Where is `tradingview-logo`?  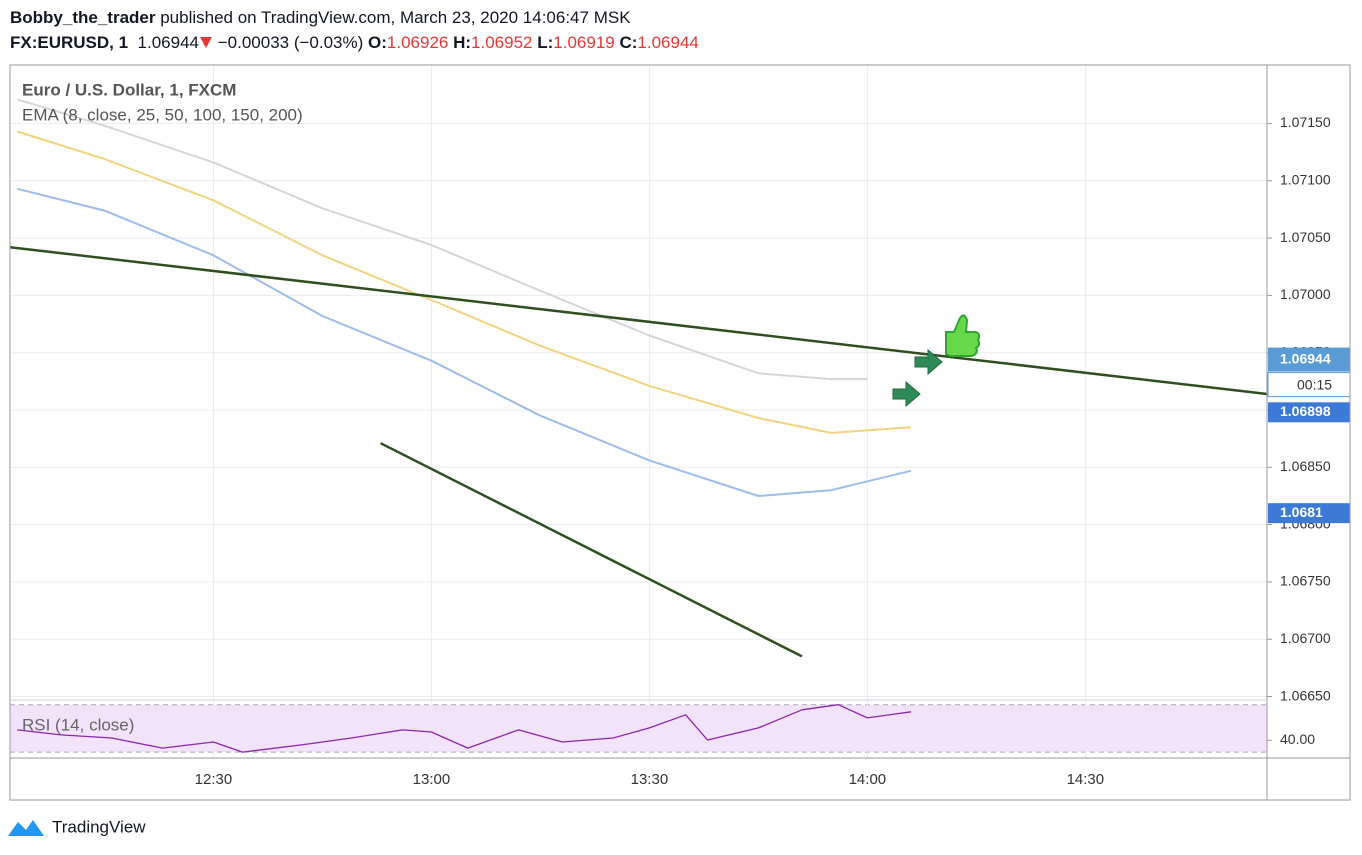 tradingview-logo is located at coordinates (26, 828).